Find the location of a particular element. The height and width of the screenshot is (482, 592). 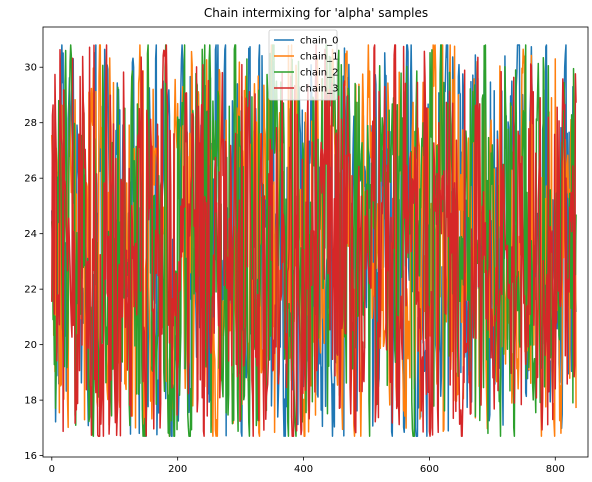

y-tick-label: 24 is located at coordinates (30, 234).